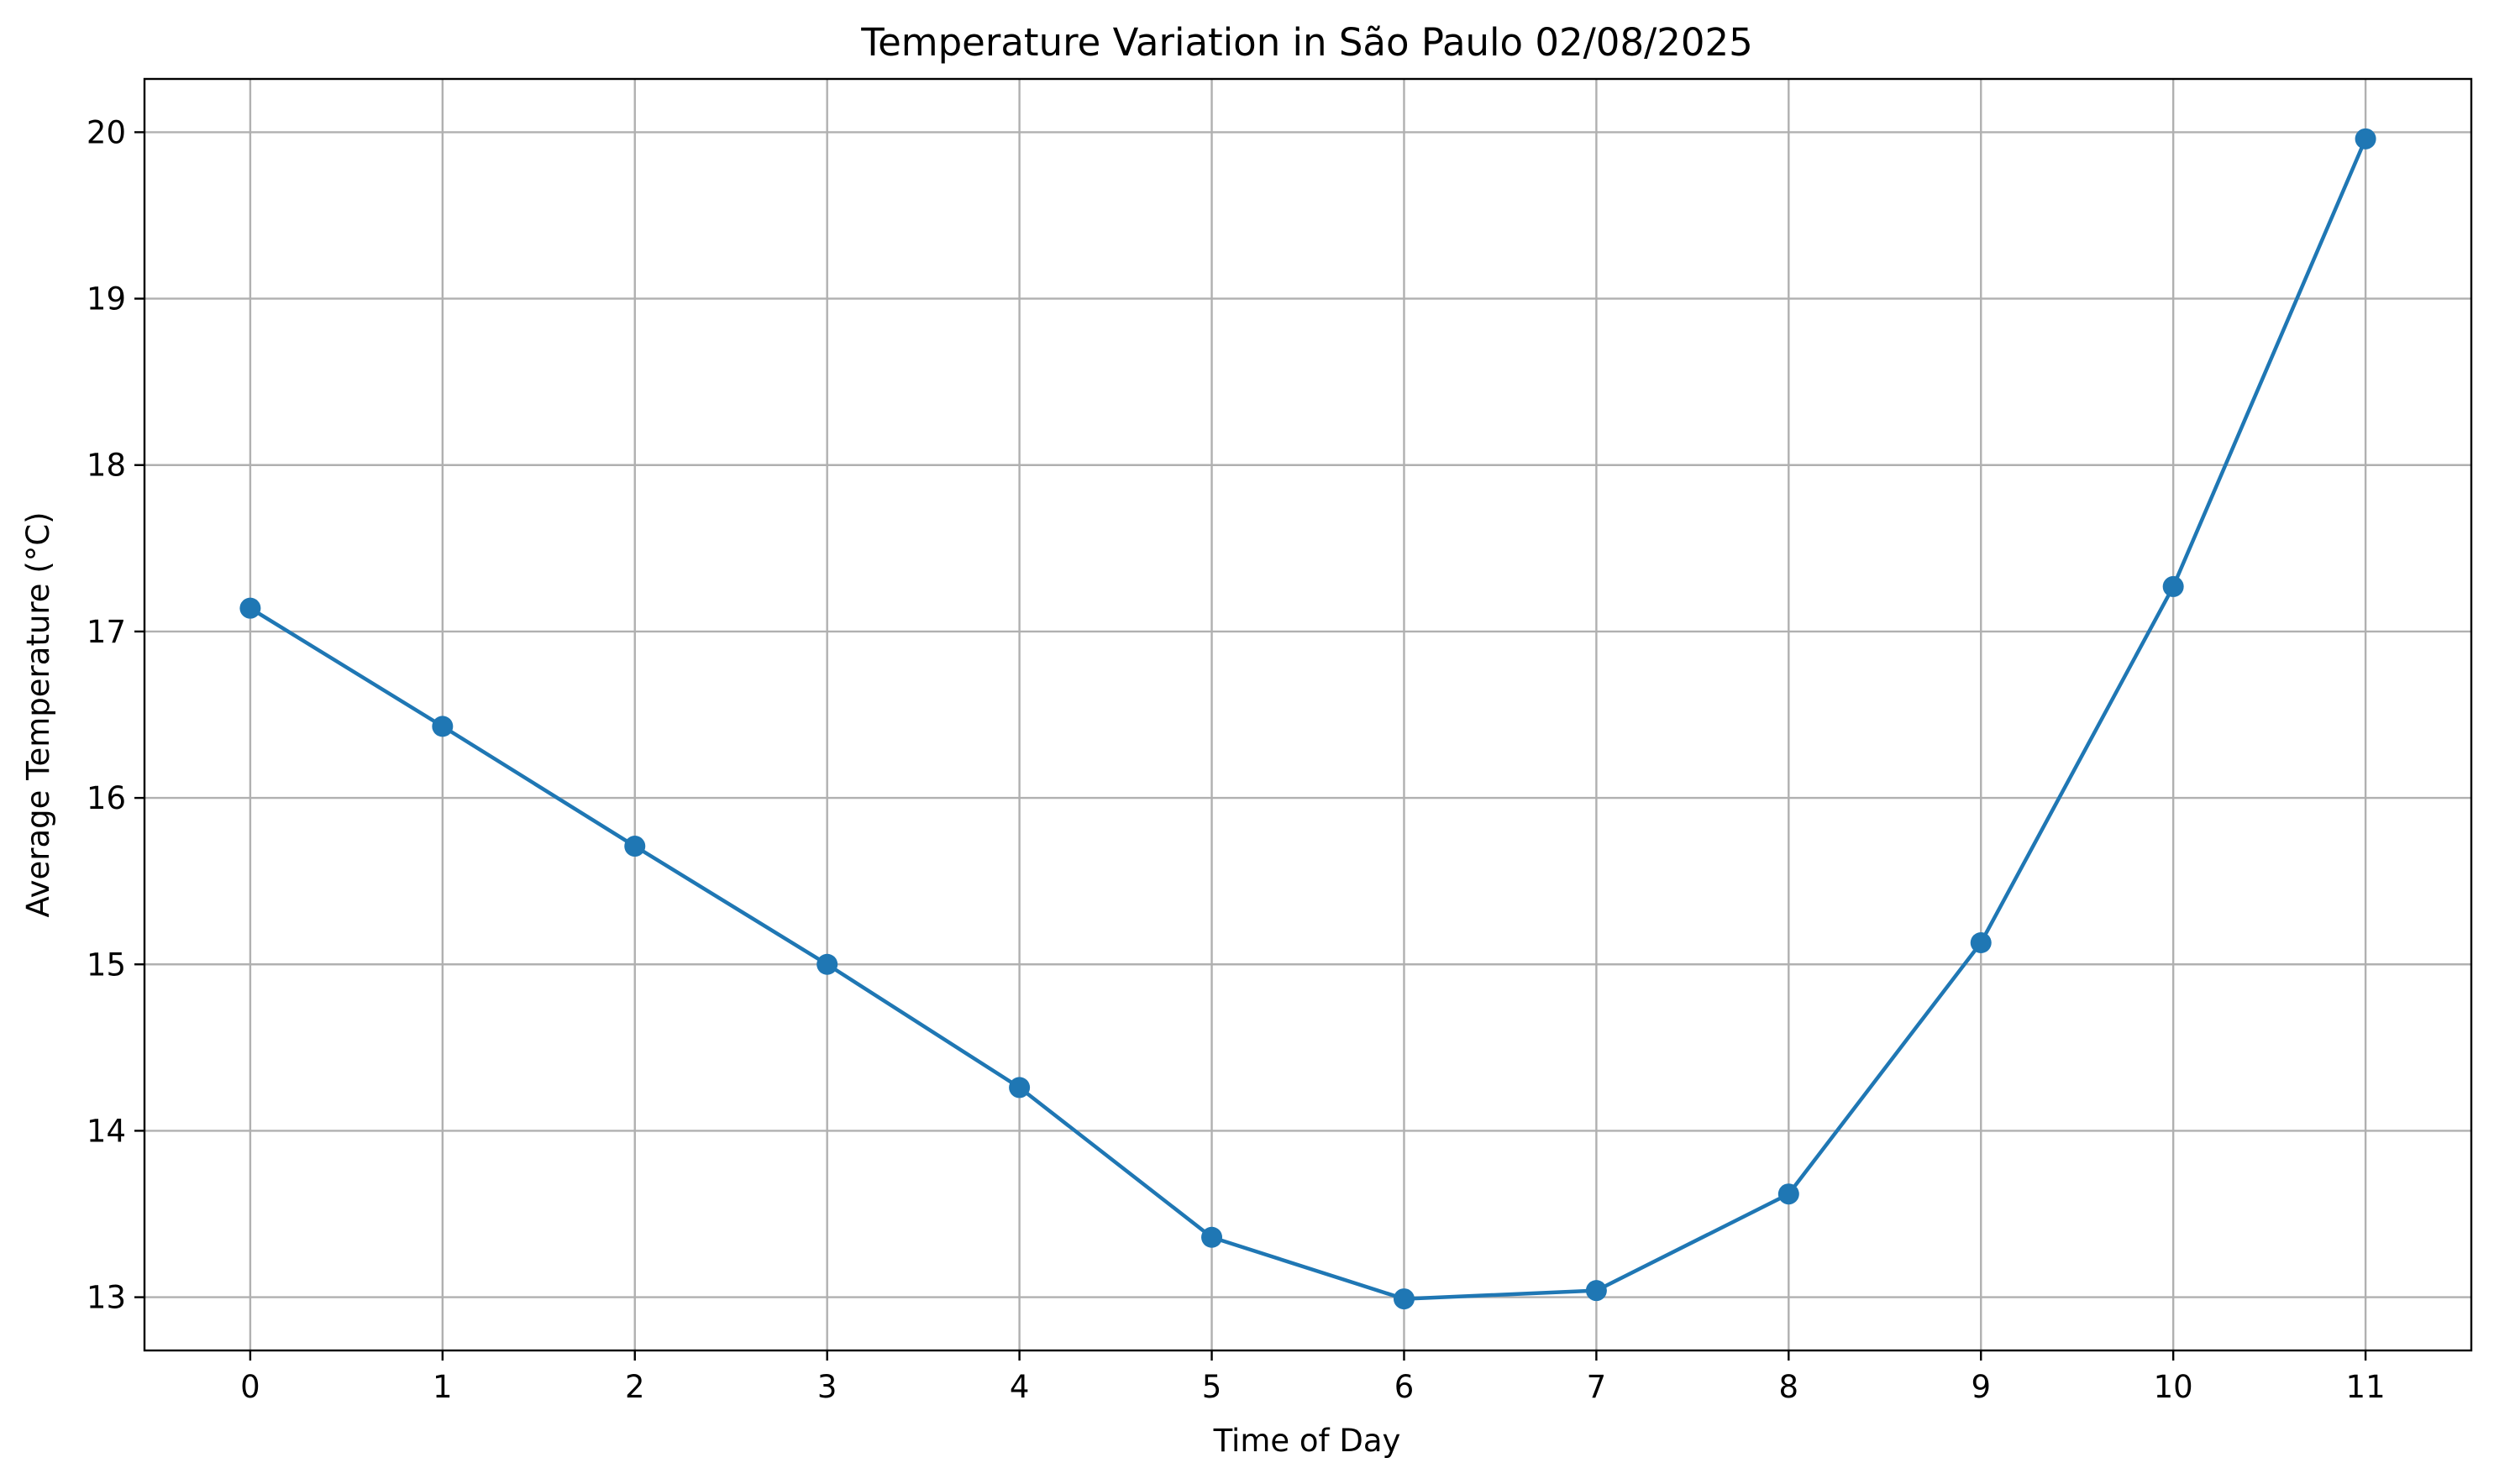 The height and width of the screenshot is (1484, 2494). I want to click on x-axis-label: Time of Day, so click(1307, 1441).